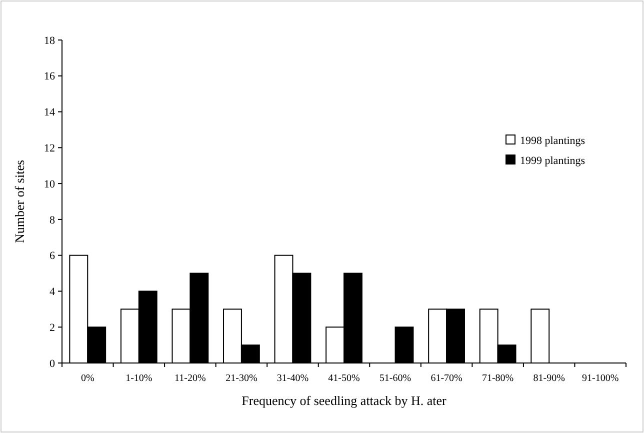  I want to click on x-tick-label: 91-100%, so click(600, 378).